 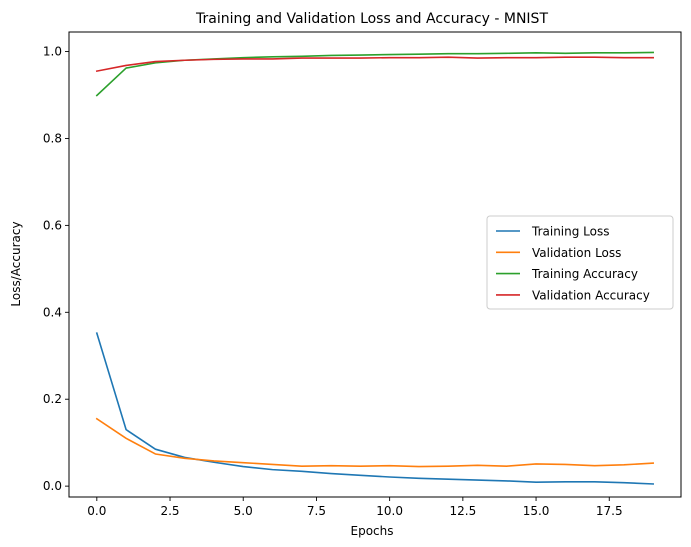 What do you see at coordinates (316, 511) in the screenshot?
I see `x-tick-label: 7.5` at bounding box center [316, 511].